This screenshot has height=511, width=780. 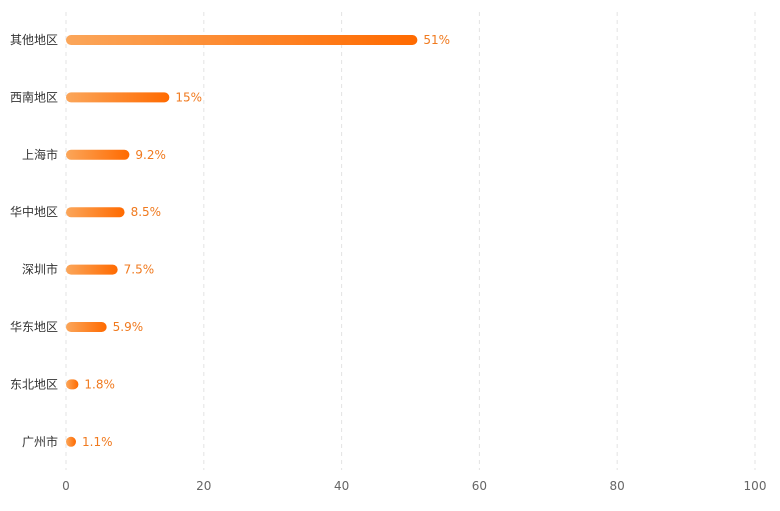 What do you see at coordinates (146, 212) in the screenshot?
I see `value-label: 8.5%` at bounding box center [146, 212].